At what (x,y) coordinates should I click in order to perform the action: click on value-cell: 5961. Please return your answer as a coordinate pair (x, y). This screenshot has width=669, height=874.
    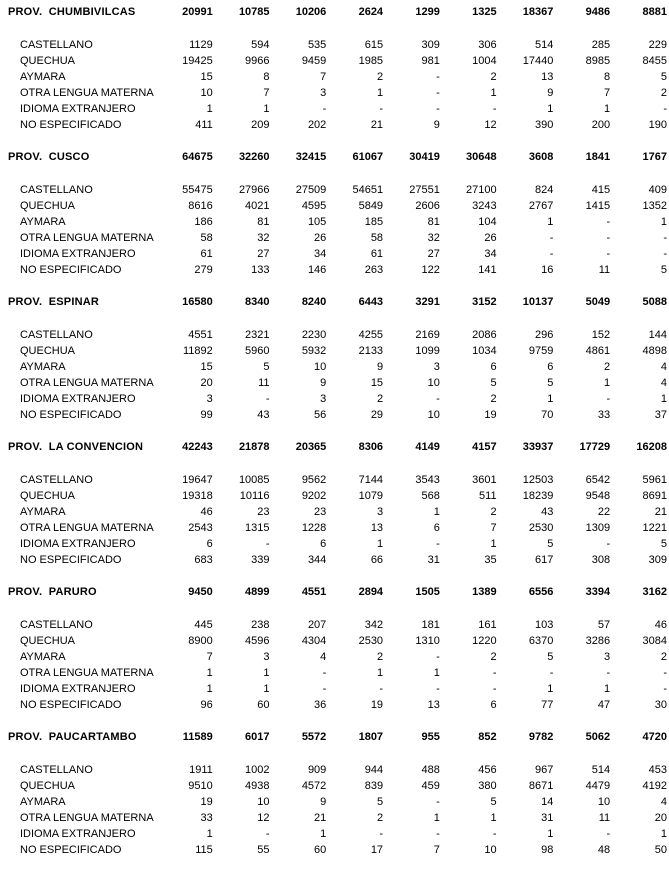
    Looking at the image, I should click on (654, 480).